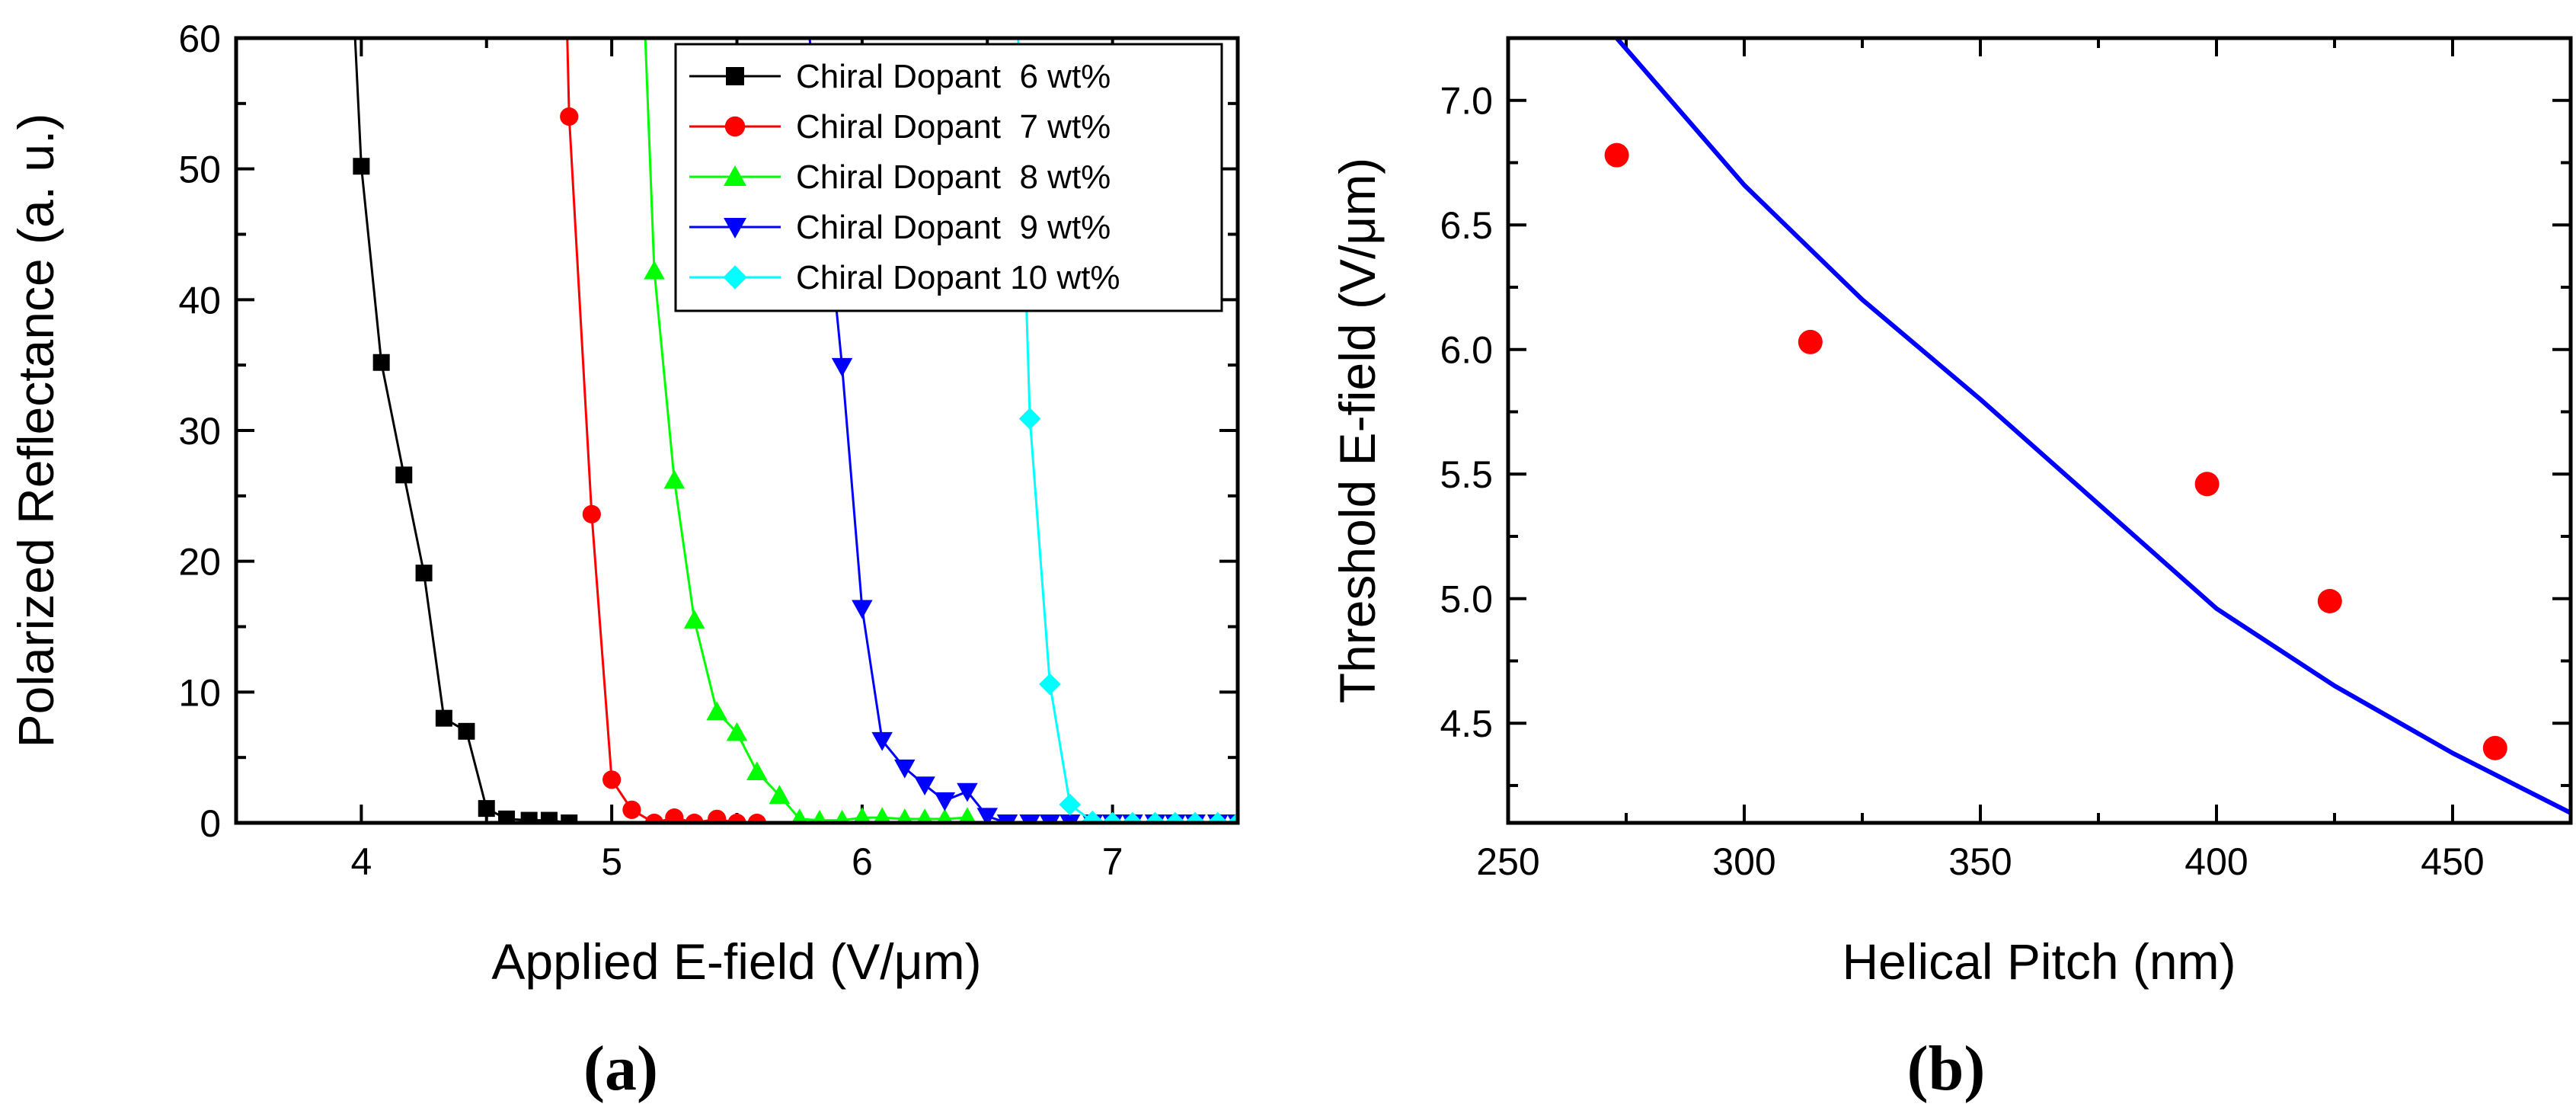  I want to click on b-y-tick-label: 5.0, so click(1466, 599).